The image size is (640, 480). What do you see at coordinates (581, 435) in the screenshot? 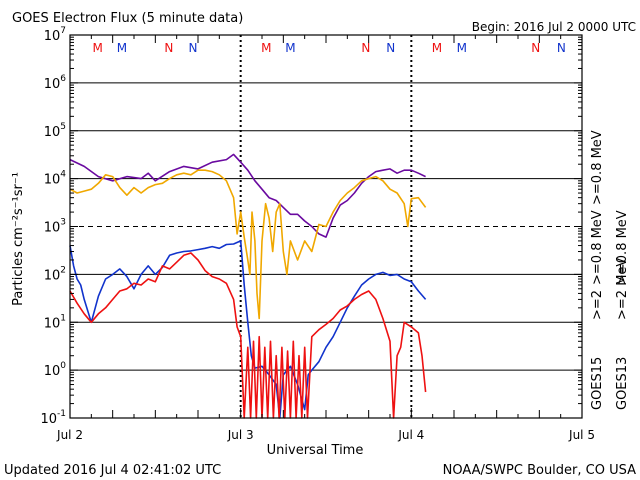
I see `x-tick-label: Jul 5` at bounding box center [581, 435].